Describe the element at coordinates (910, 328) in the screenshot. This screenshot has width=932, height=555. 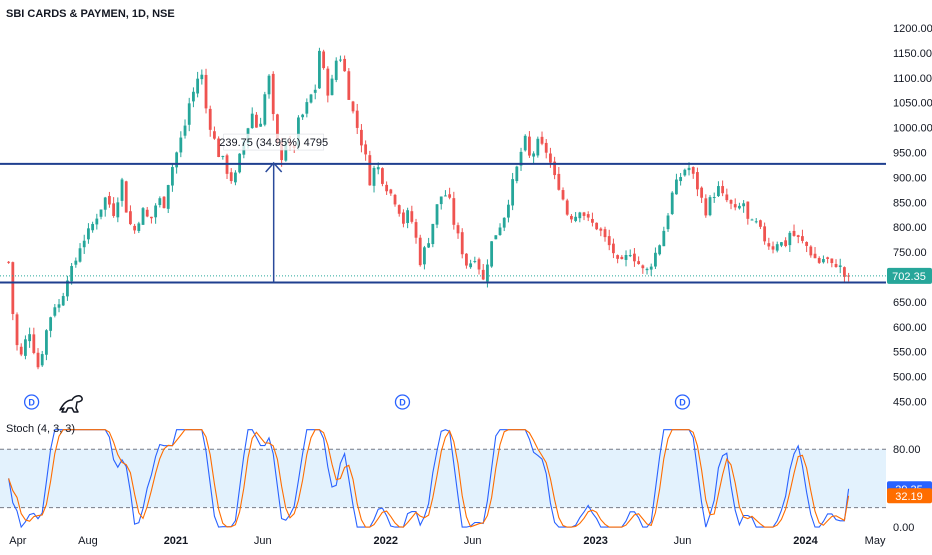
I see `price-tick-label: 600.00` at that location.